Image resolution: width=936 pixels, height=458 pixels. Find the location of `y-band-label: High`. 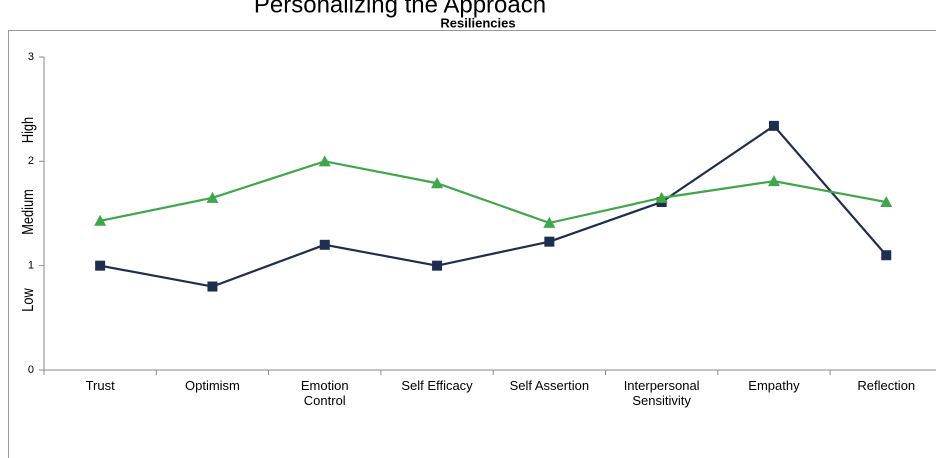

y-band-label: High is located at coordinates (29, 130).